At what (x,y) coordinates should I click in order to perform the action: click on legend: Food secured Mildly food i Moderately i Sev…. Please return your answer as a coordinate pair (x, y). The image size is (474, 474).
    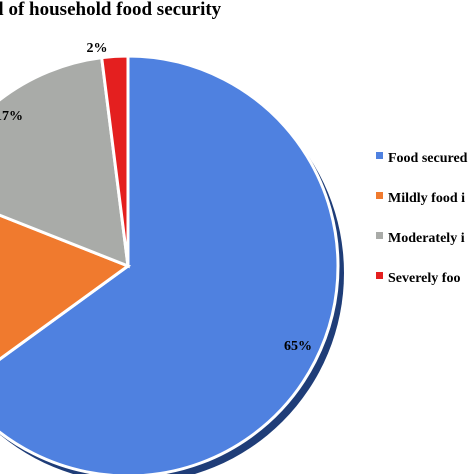
    Looking at the image, I should click on (422, 218).